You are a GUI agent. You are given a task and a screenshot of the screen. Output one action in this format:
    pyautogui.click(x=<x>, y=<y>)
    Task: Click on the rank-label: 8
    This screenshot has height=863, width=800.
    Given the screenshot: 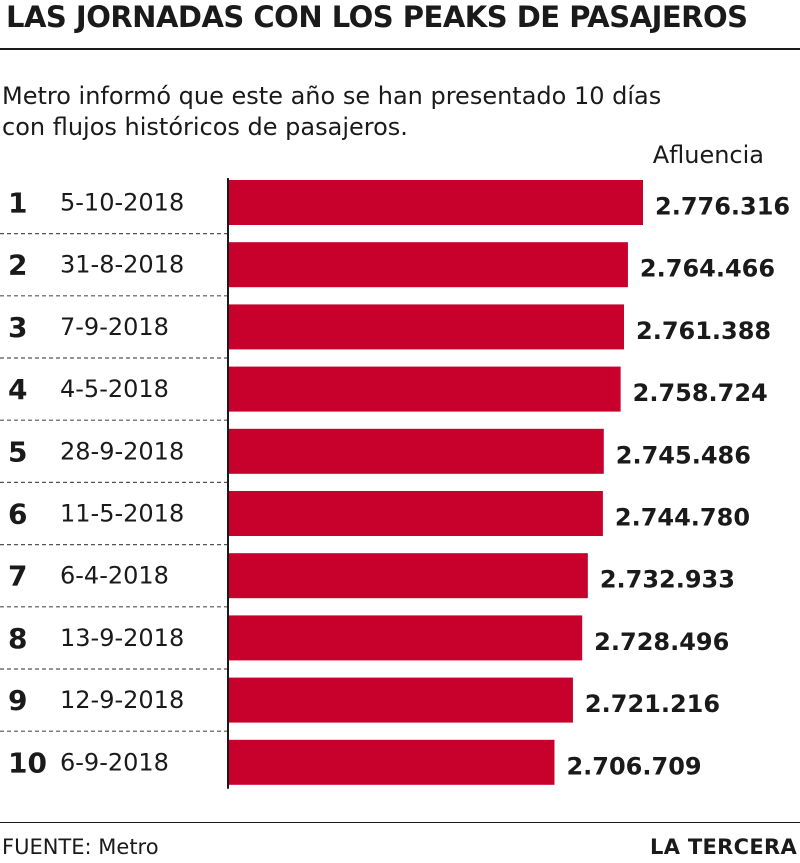 What is the action you would take?
    pyautogui.click(x=17, y=638)
    